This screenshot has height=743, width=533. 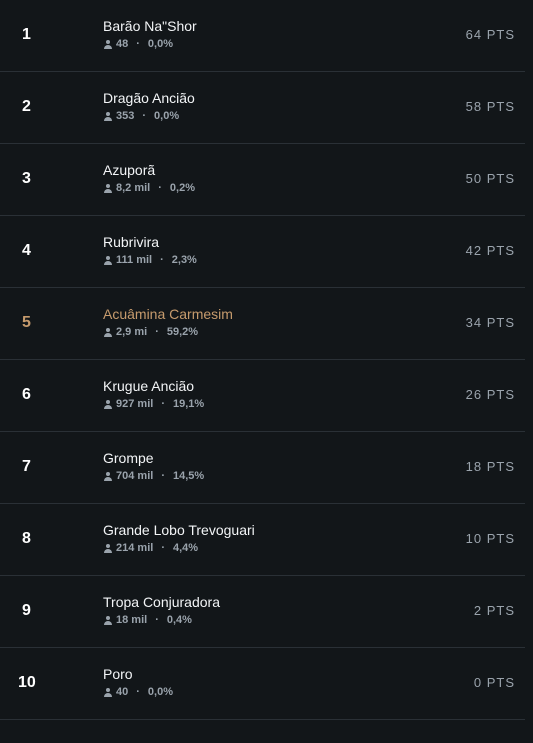 What do you see at coordinates (490, 106) in the screenshot?
I see `points-value: 58 PTS` at bounding box center [490, 106].